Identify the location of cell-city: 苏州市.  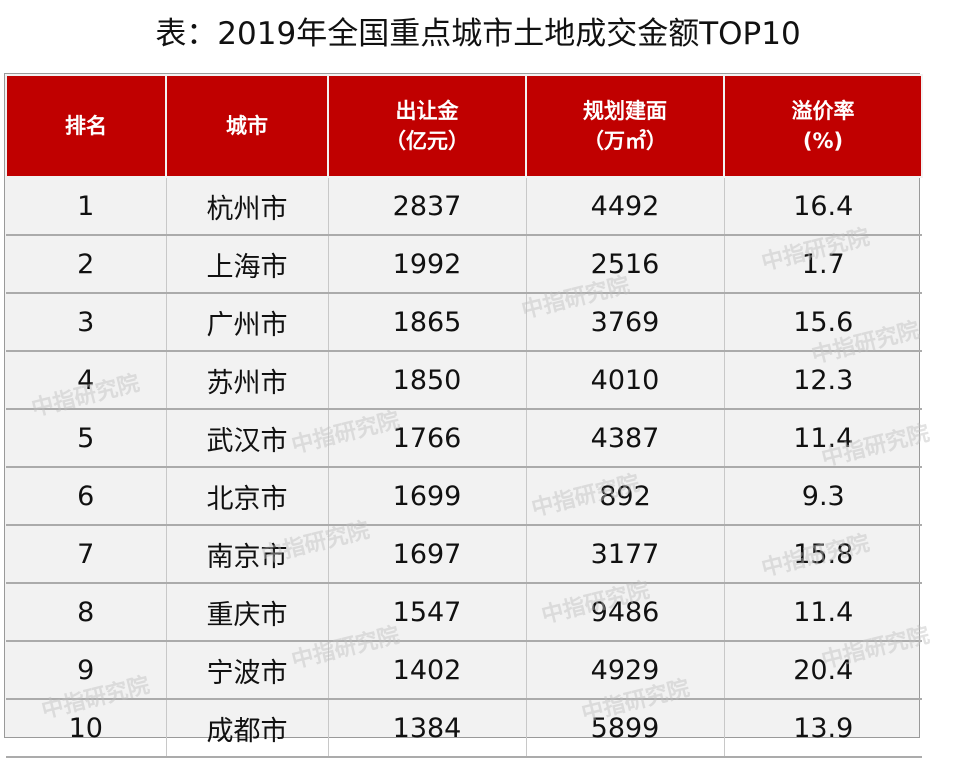
(247, 380).